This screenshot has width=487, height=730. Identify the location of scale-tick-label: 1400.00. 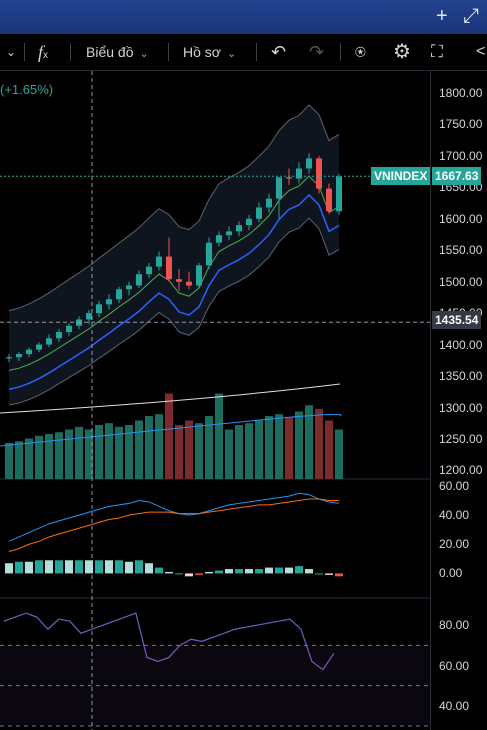
(461, 344).